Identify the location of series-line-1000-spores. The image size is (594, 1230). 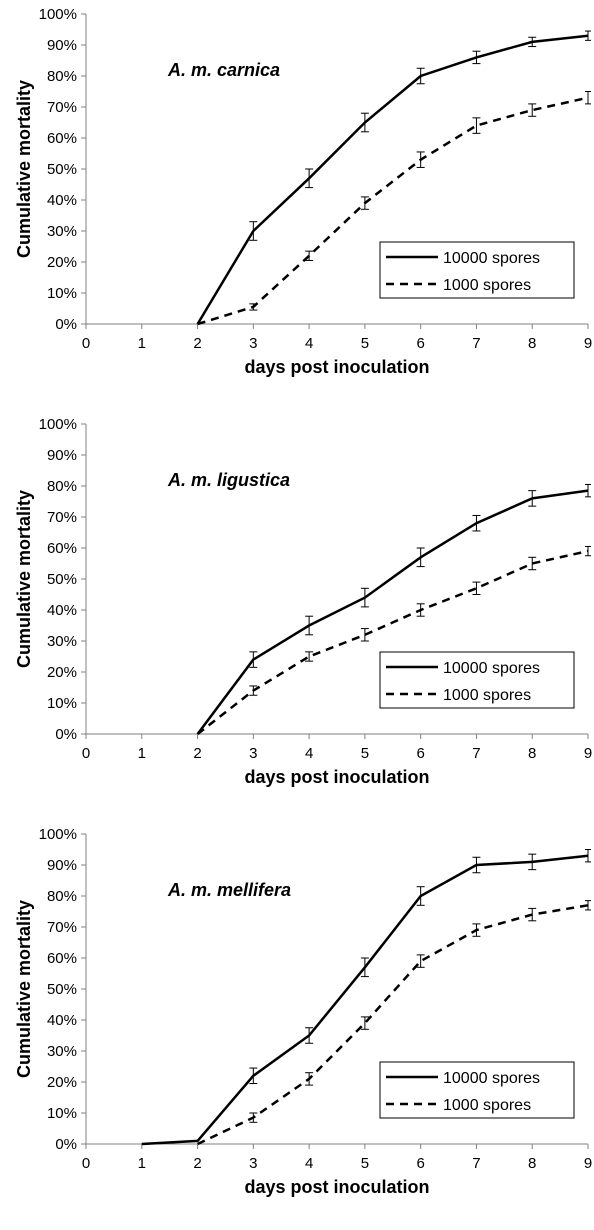
(393, 211).